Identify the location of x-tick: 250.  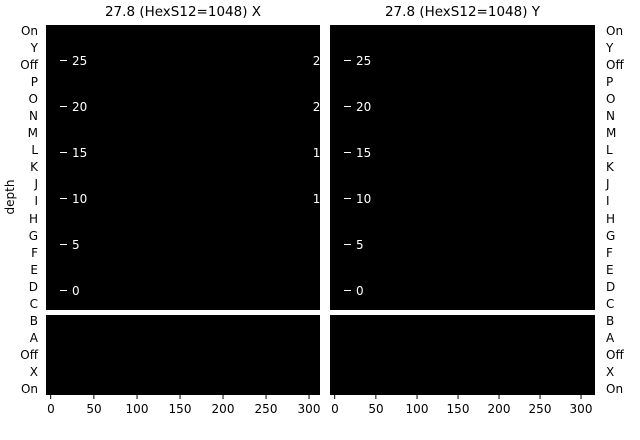
(540, 405).